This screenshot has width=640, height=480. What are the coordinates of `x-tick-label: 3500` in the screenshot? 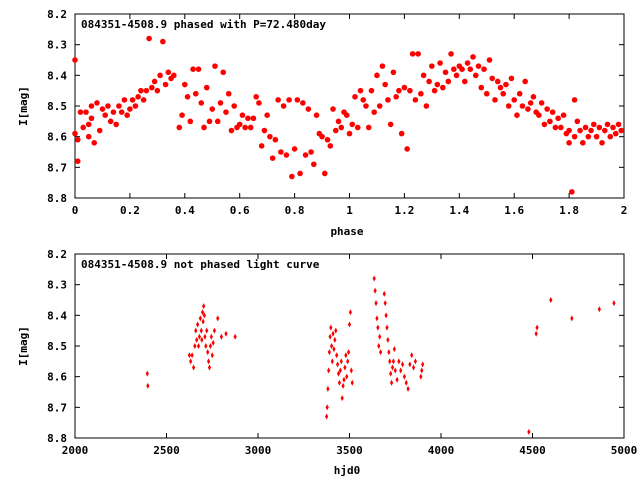 It's located at (349, 450).